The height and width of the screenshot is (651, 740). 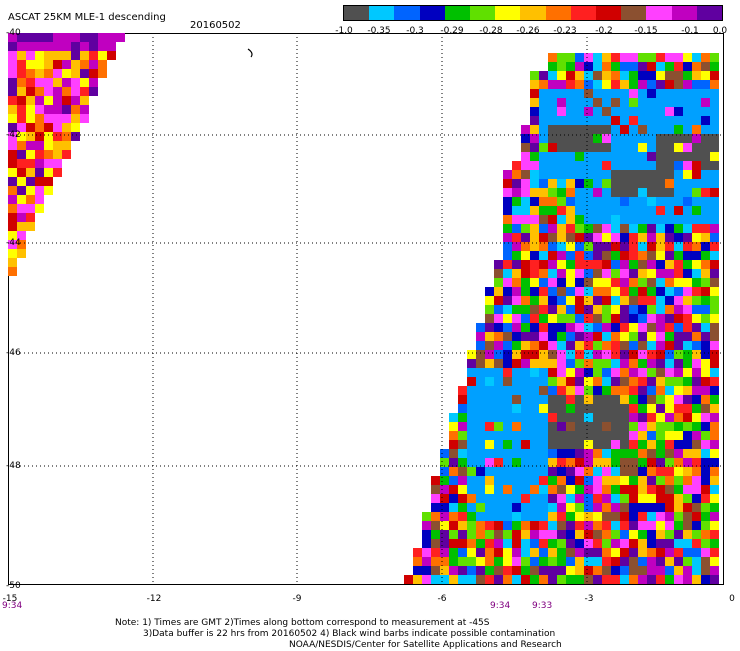 What do you see at coordinates (13, 466) in the screenshot?
I see `y-label-48: -48` at bounding box center [13, 466].